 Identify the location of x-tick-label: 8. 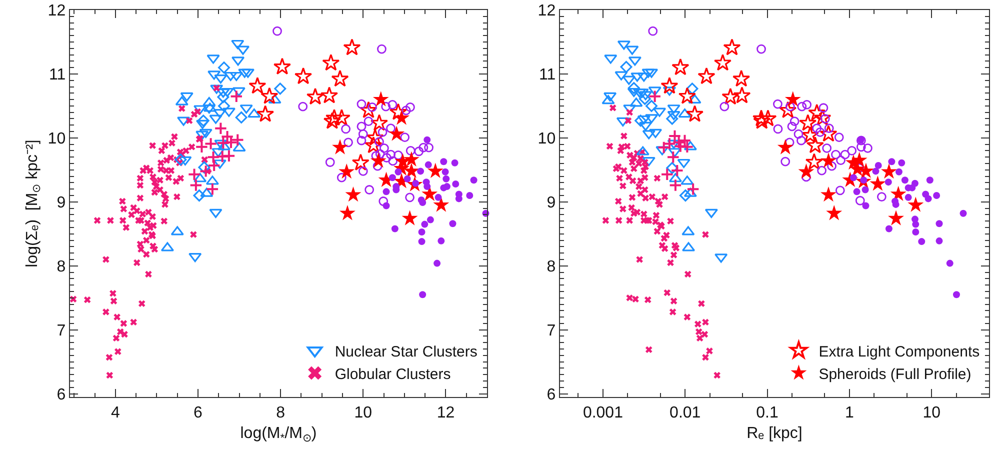
(281, 413).